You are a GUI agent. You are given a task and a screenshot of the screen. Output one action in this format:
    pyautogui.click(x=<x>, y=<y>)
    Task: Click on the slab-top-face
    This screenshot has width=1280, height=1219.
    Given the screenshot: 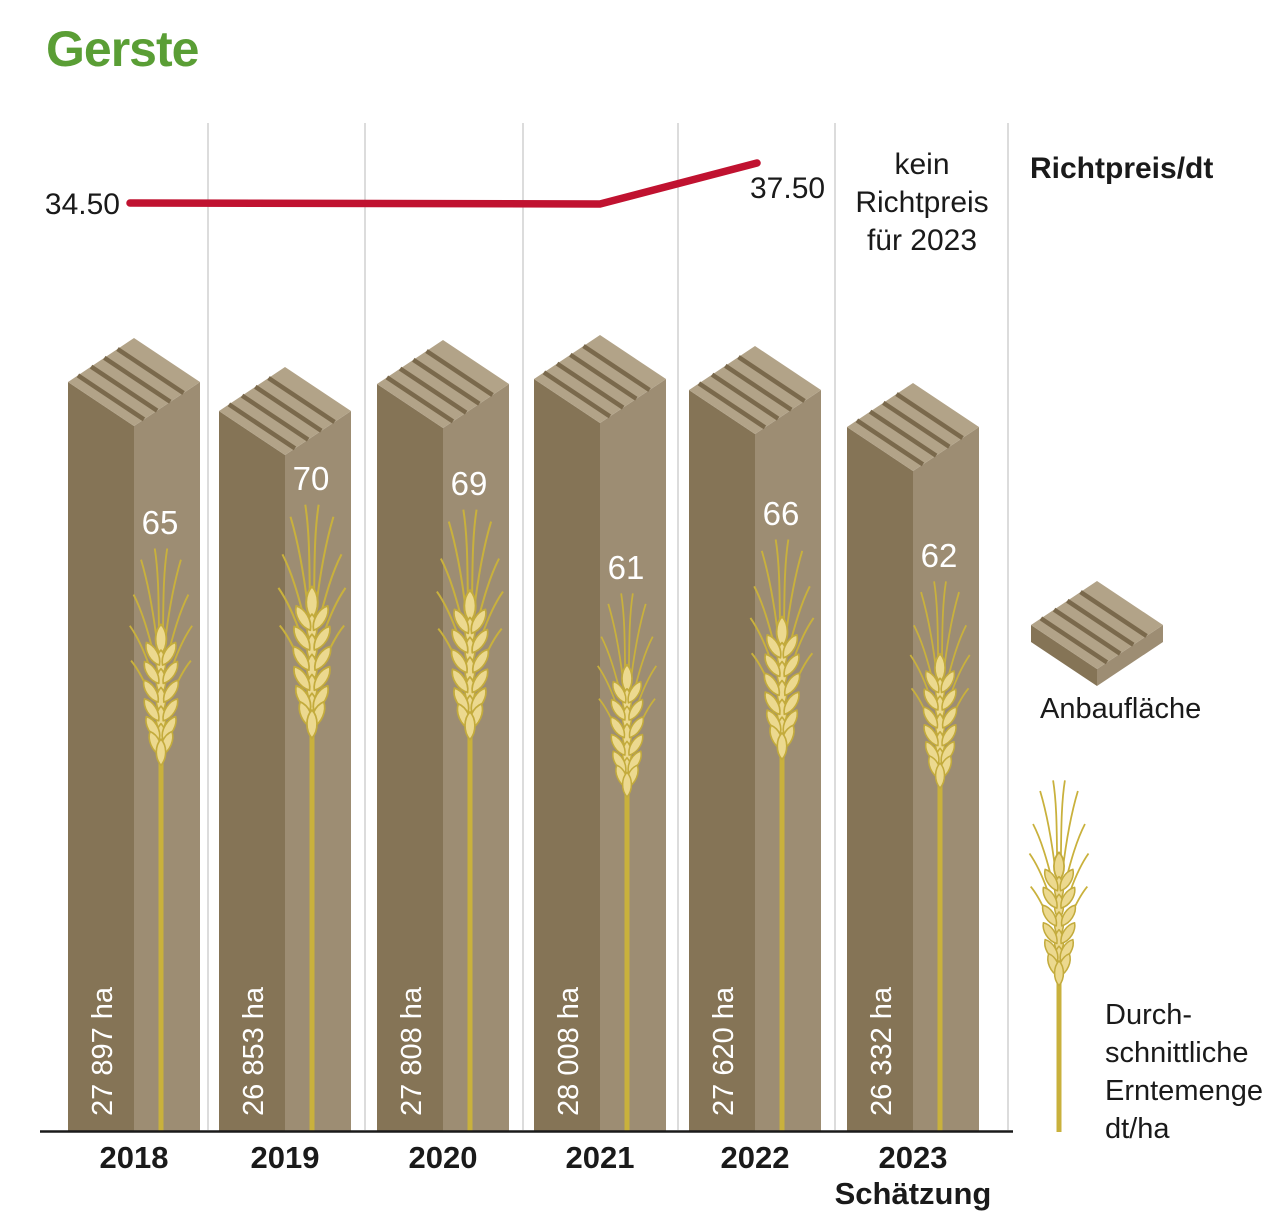 What is the action you would take?
    pyautogui.click(x=1097, y=625)
    